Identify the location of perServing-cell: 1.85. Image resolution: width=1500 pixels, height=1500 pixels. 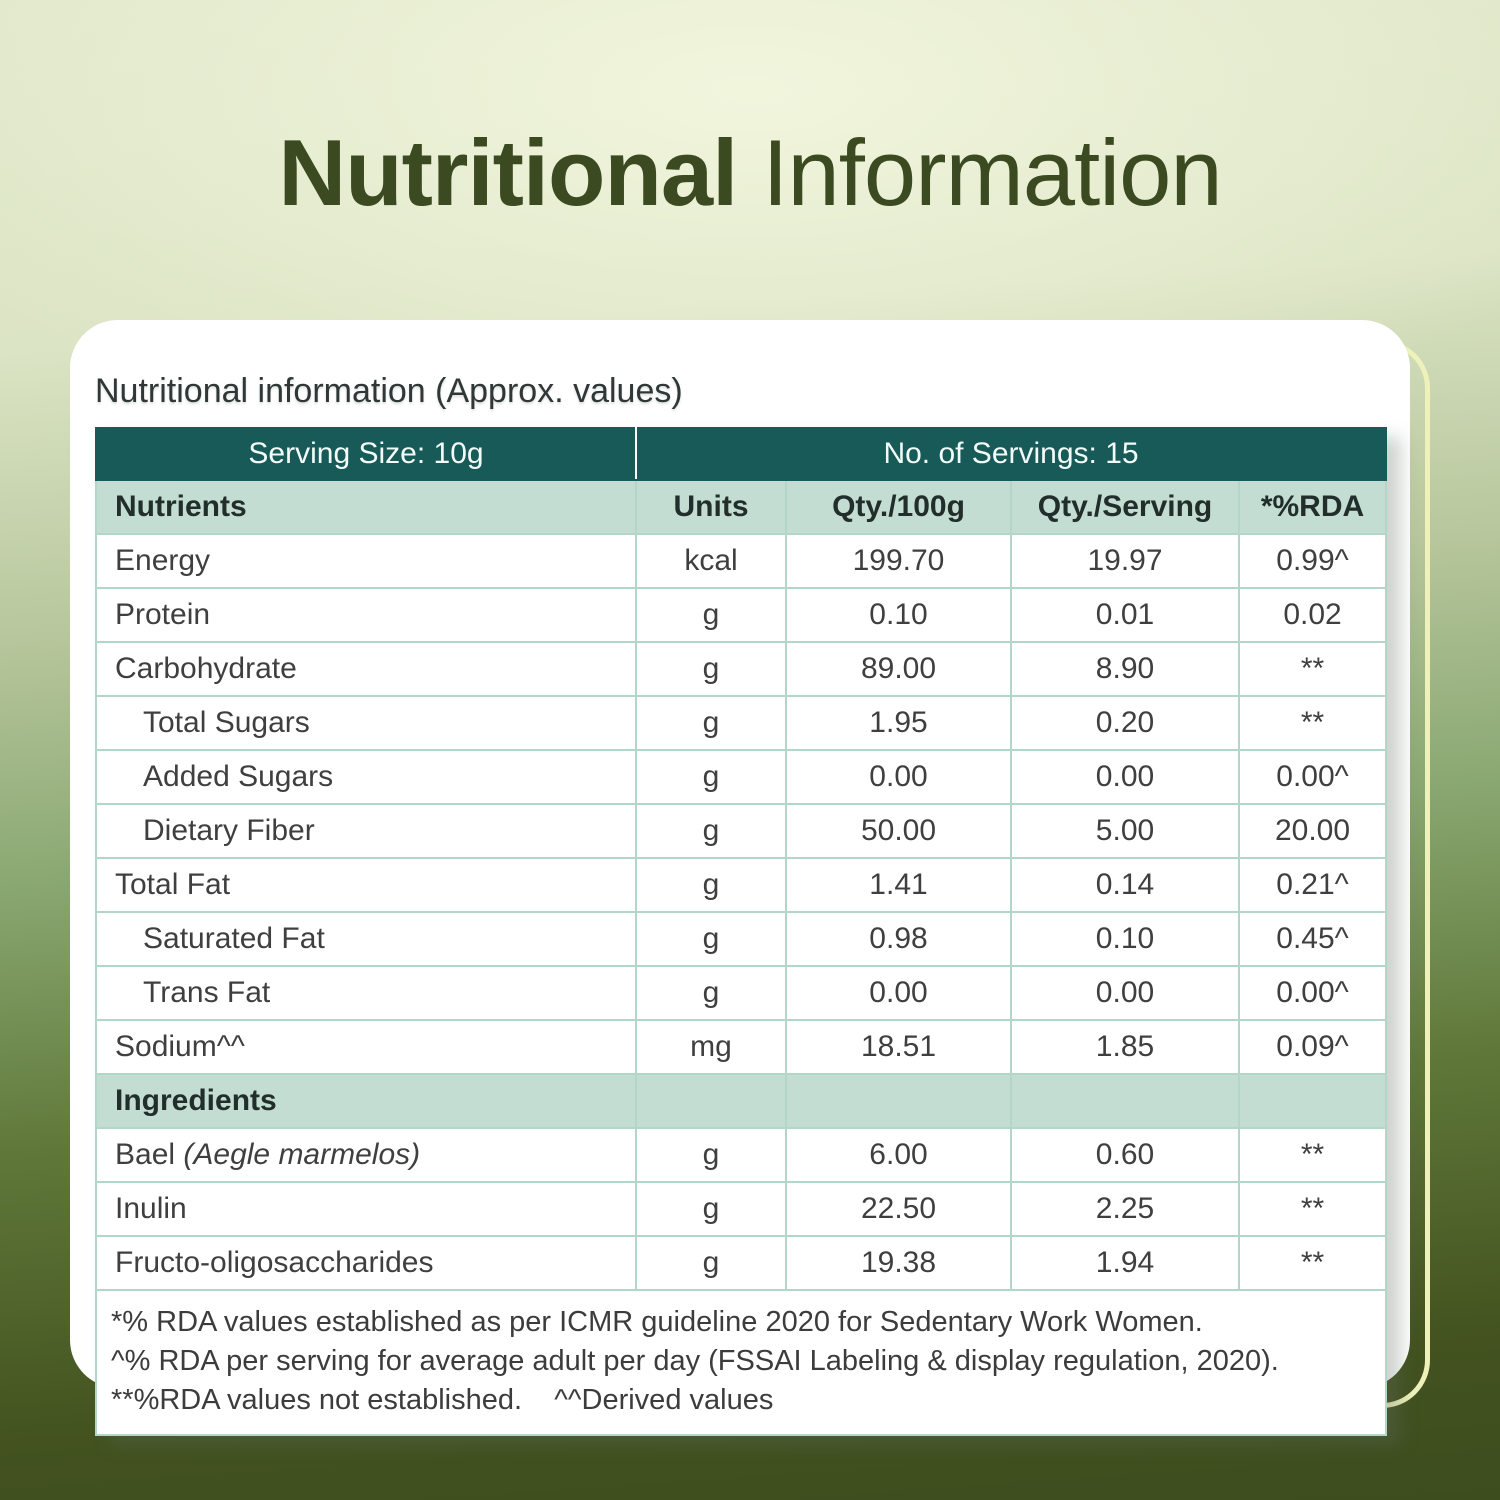
(1125, 1047).